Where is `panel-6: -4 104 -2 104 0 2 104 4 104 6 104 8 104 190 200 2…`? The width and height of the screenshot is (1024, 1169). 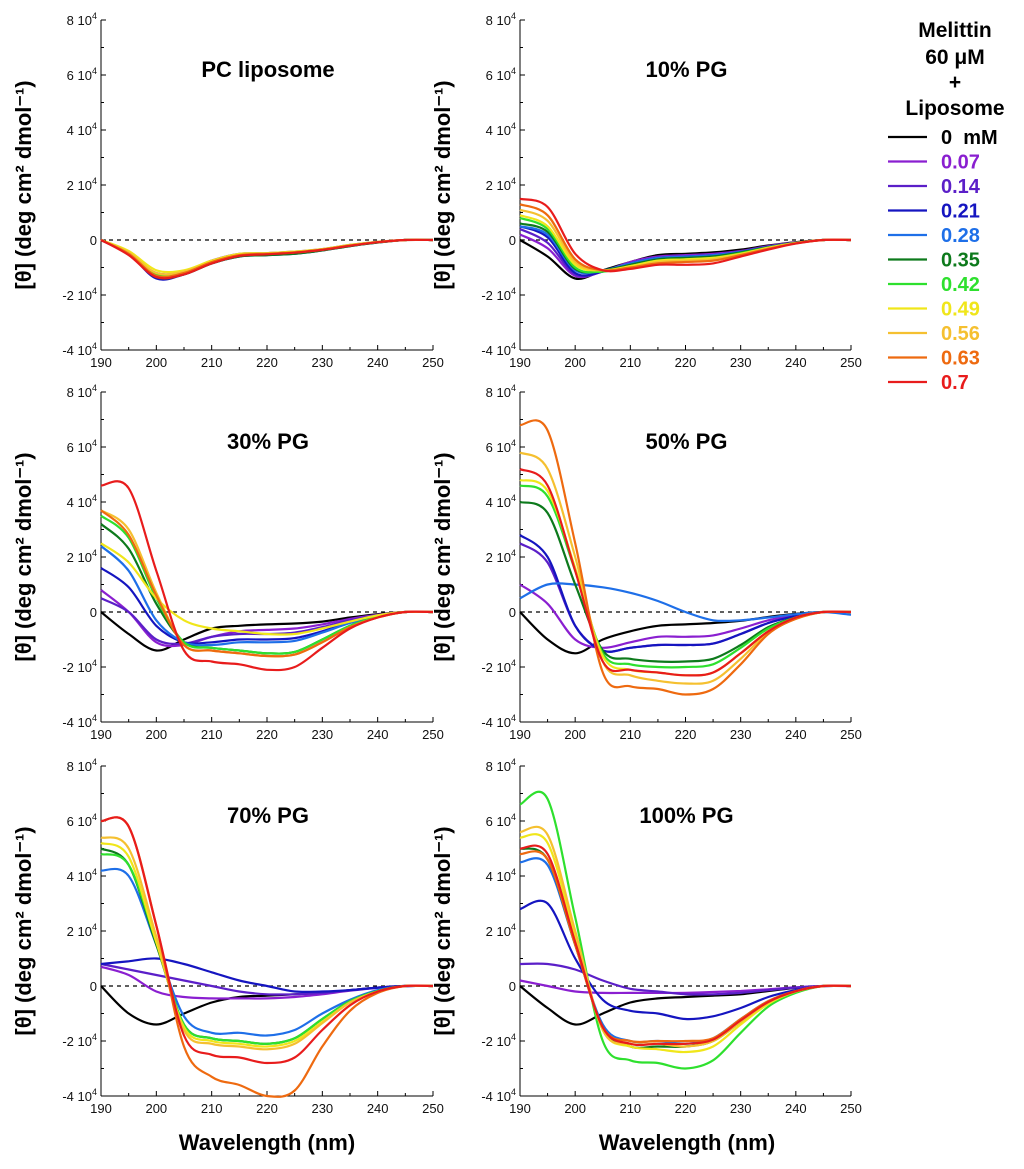 panel-6: -4 104 -2 104 0 2 104 4 104 6 104 8 104 190 200 2… is located at coordinates (646, 936).